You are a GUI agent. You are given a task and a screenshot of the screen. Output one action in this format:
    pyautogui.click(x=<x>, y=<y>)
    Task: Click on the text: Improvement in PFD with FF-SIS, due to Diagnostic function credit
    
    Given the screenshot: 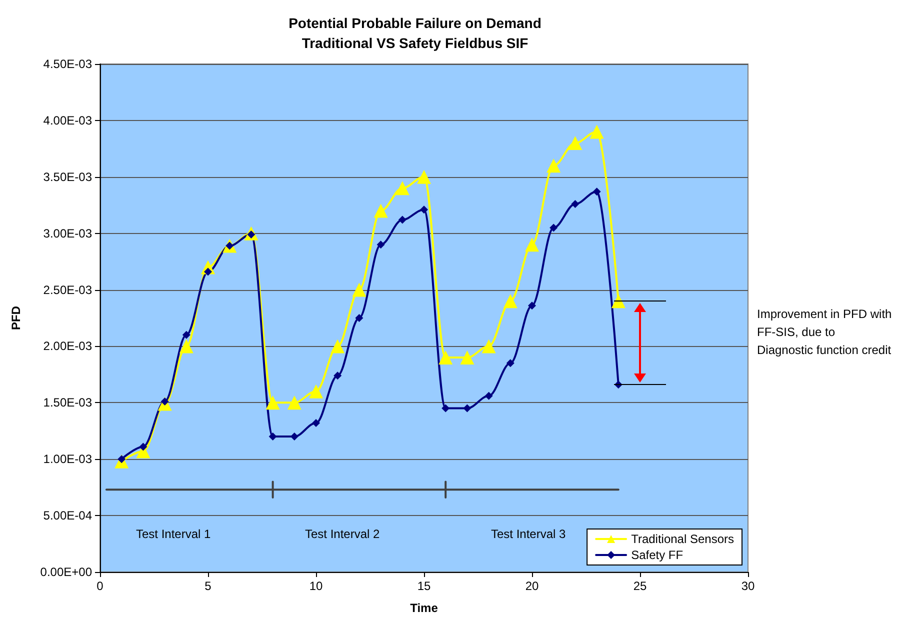 What is the action you would take?
    pyautogui.click(x=824, y=332)
    